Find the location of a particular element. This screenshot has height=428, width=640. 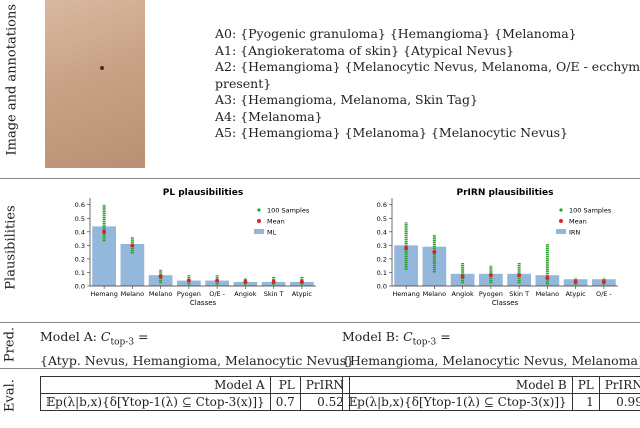

prediction-line: Model B: Ctop-3 = is located at coordinates (491, 340).